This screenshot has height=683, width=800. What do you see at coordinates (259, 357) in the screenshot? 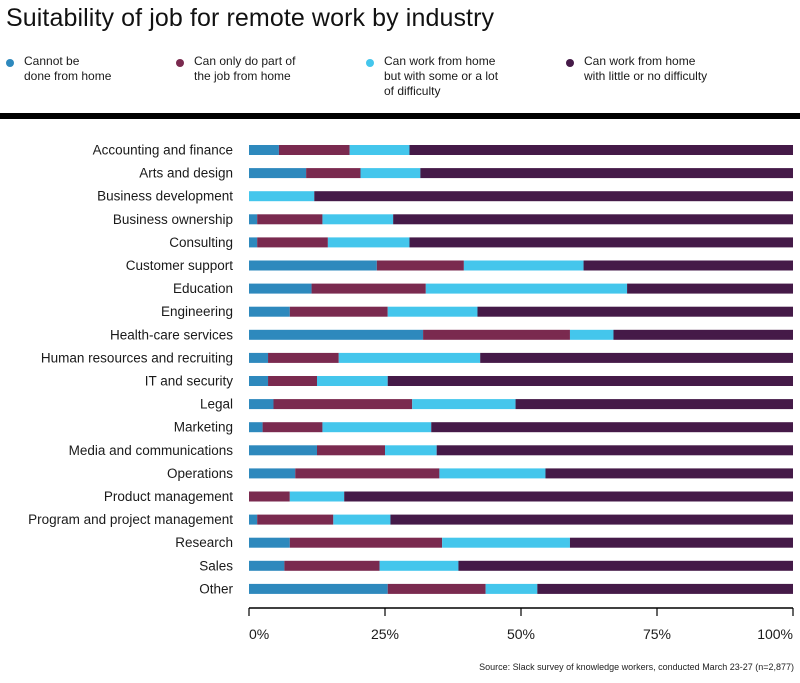
I see `bar-human-resources-and-recruiting-cannot` at bounding box center [259, 357].